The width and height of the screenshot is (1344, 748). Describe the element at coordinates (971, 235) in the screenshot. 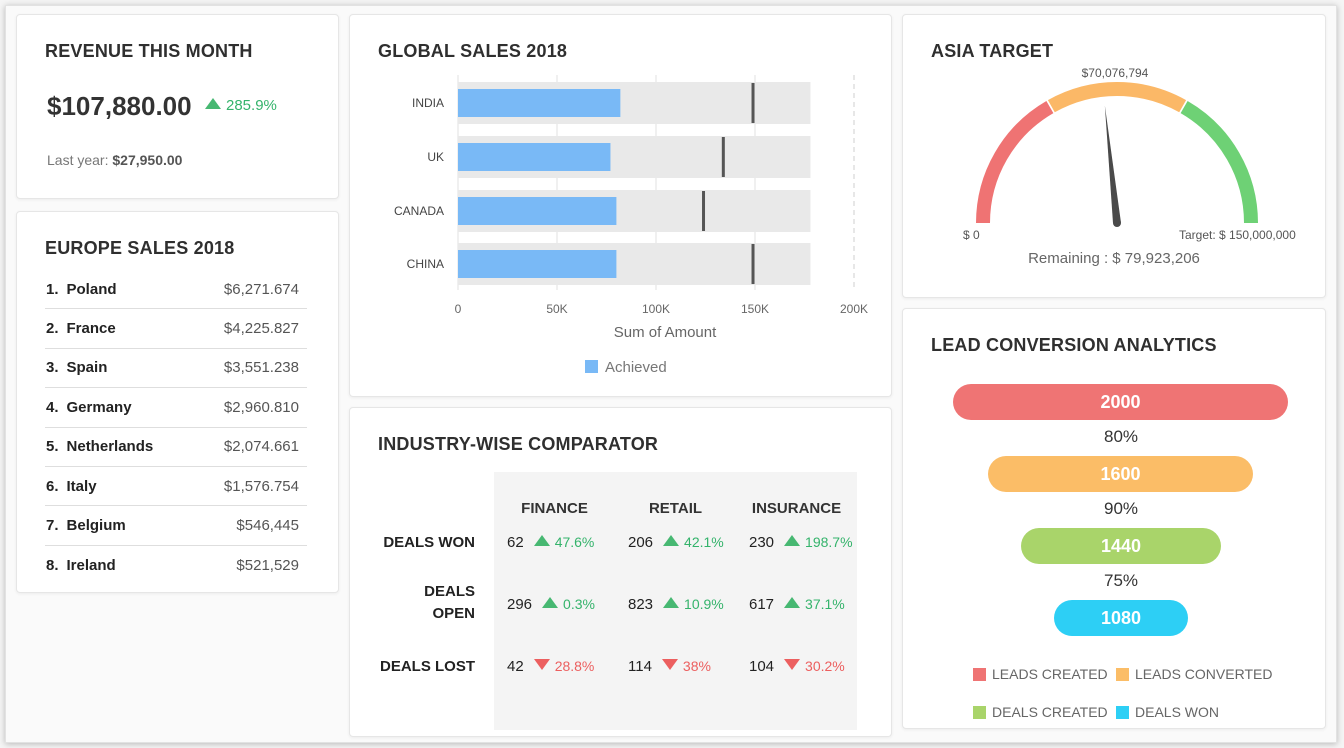

I see `gauge-min-label: $ 0` at that location.